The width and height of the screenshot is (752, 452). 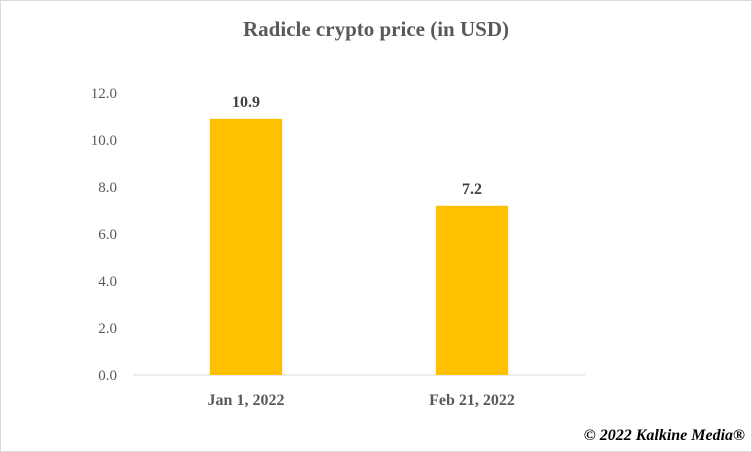 What do you see at coordinates (107, 376) in the screenshot?
I see `y-tick-label: 0.0` at bounding box center [107, 376].